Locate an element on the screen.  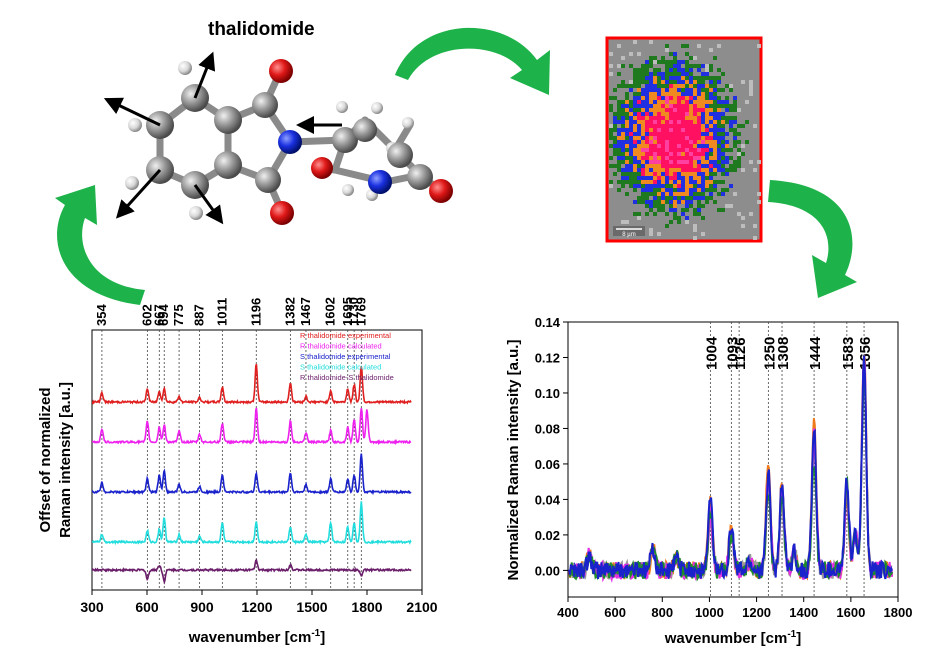
y-tick-label: 0.12 is located at coordinates (547, 357).